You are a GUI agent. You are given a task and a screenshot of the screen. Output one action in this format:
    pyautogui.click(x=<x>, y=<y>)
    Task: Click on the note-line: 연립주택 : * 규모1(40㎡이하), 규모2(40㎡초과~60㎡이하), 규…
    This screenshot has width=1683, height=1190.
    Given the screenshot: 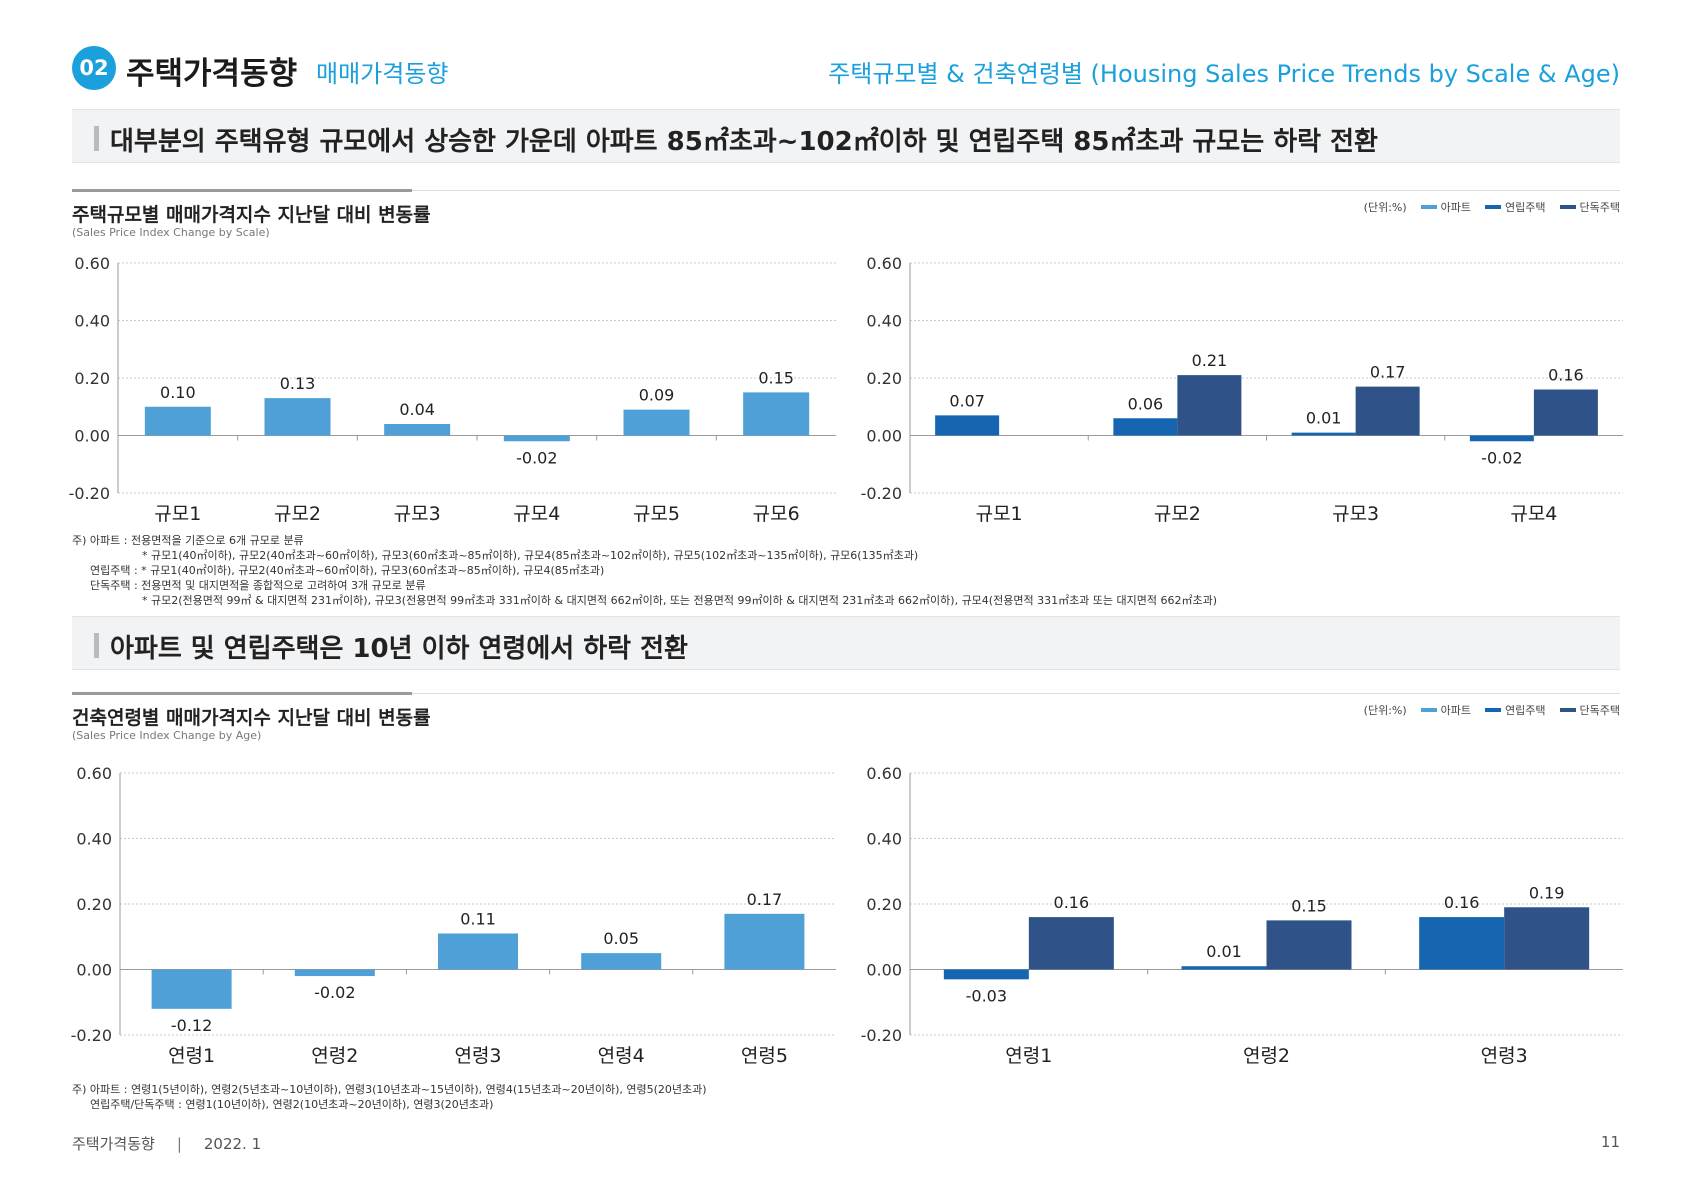 What is the action you would take?
    pyautogui.click(x=347, y=570)
    